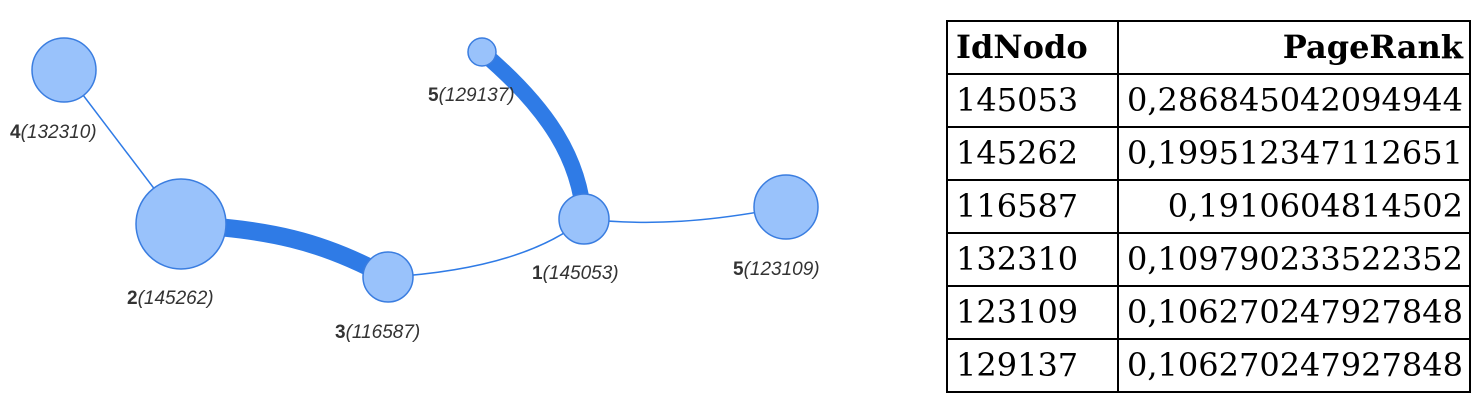  What do you see at coordinates (786, 207) in the screenshot?
I see `node-5b` at bounding box center [786, 207].